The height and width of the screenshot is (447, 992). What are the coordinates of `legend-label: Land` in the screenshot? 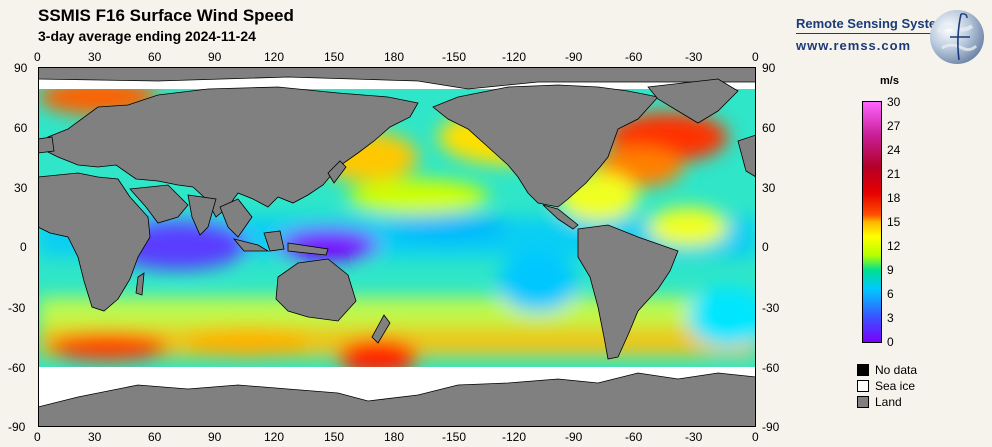 It's located at (888, 401).